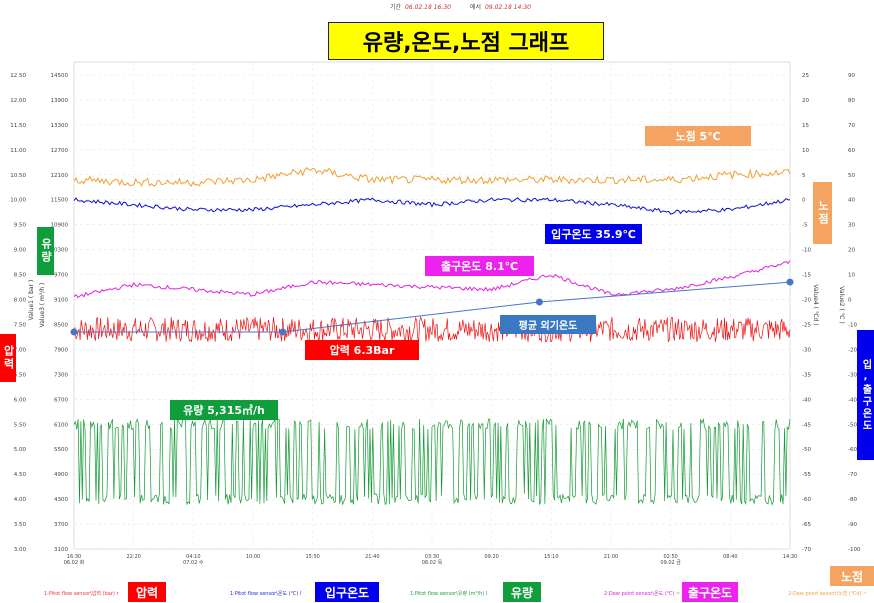  I want to click on y-tick-label: 70, so click(851, 126).